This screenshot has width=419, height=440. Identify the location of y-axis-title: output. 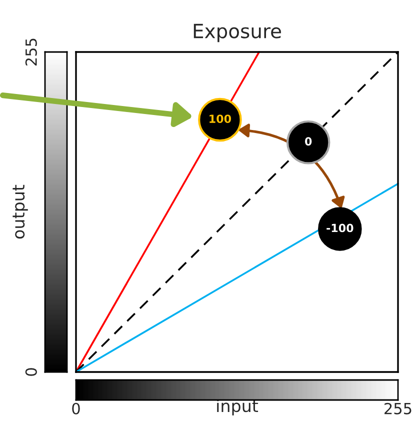
(20, 211).